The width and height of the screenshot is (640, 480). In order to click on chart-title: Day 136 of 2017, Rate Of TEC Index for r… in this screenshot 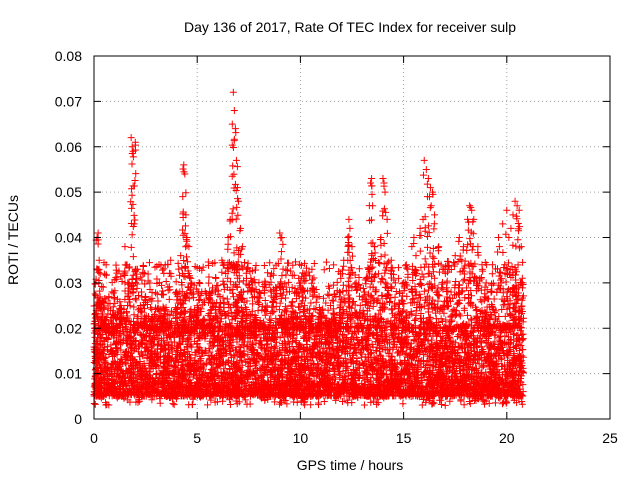, I will do `click(350, 27)`.